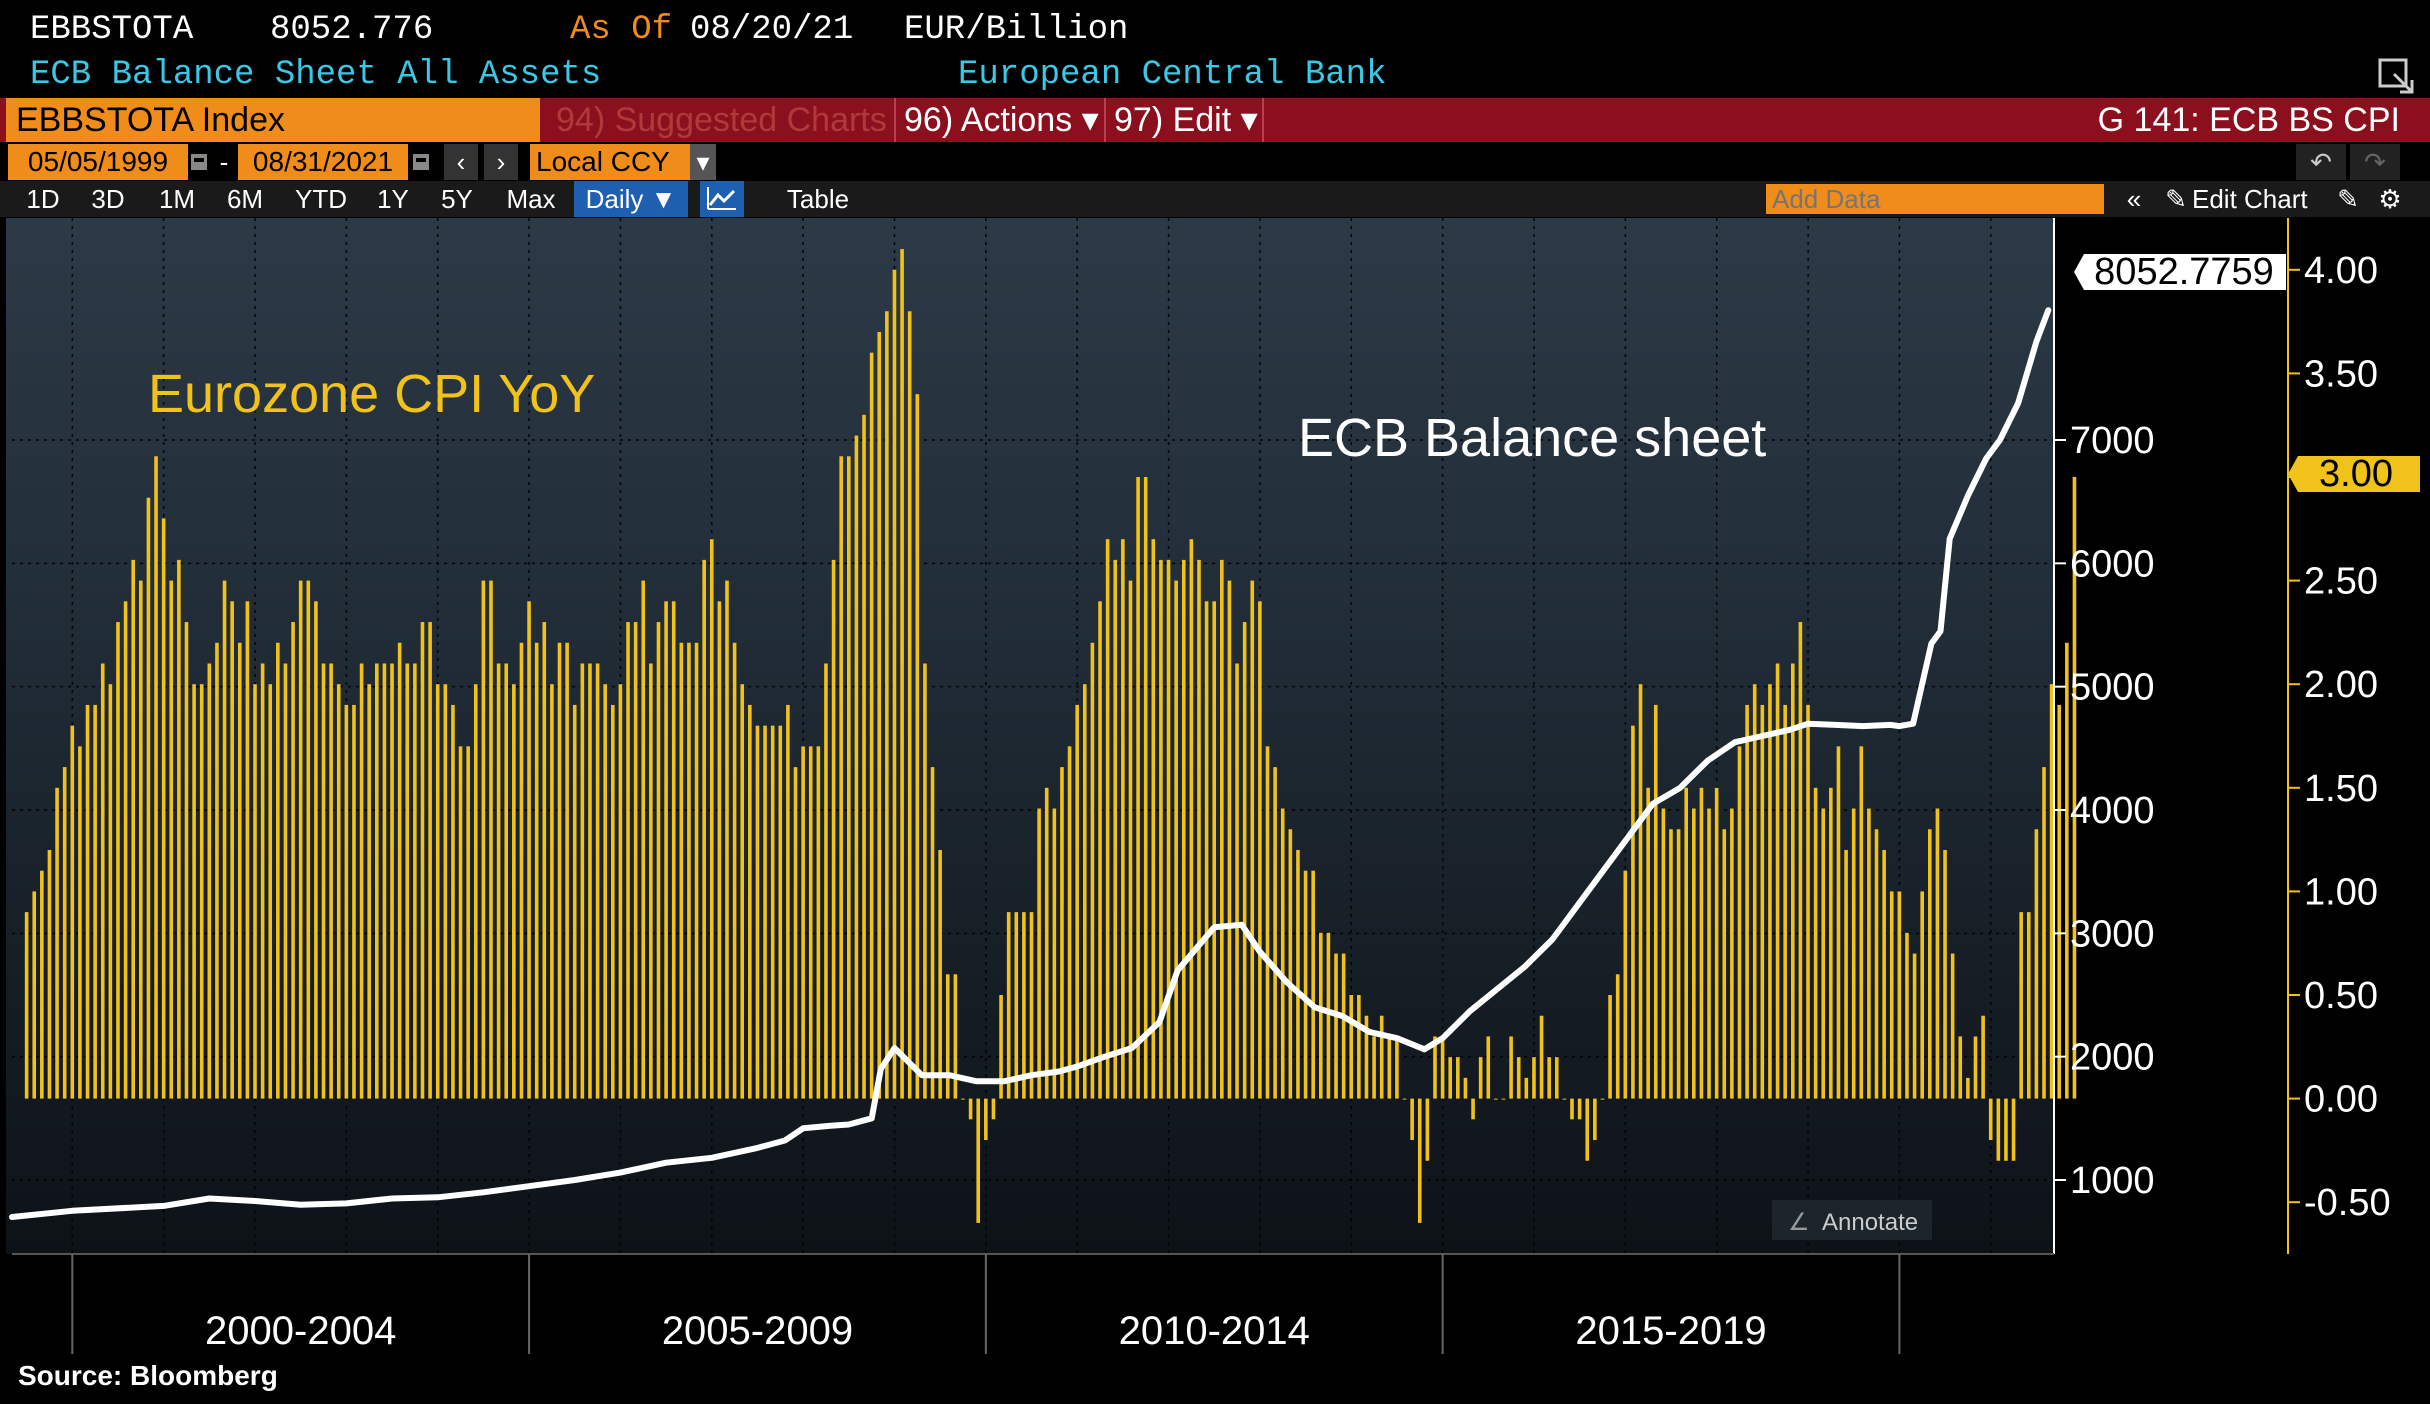  What do you see at coordinates (43, 199) in the screenshot?
I see `period-button-1d: 1D` at bounding box center [43, 199].